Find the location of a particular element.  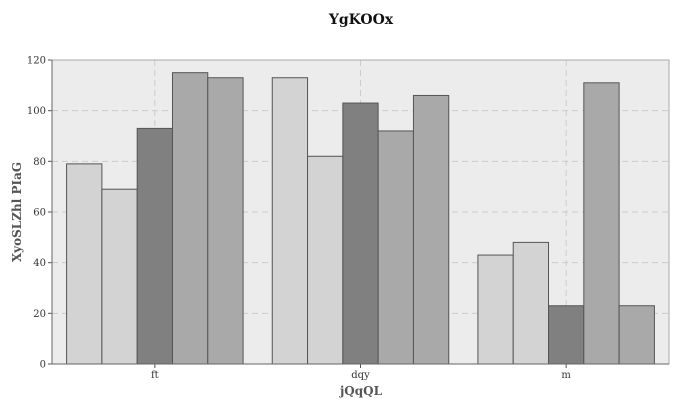

y-tick-label: 20 is located at coordinates (39, 314).